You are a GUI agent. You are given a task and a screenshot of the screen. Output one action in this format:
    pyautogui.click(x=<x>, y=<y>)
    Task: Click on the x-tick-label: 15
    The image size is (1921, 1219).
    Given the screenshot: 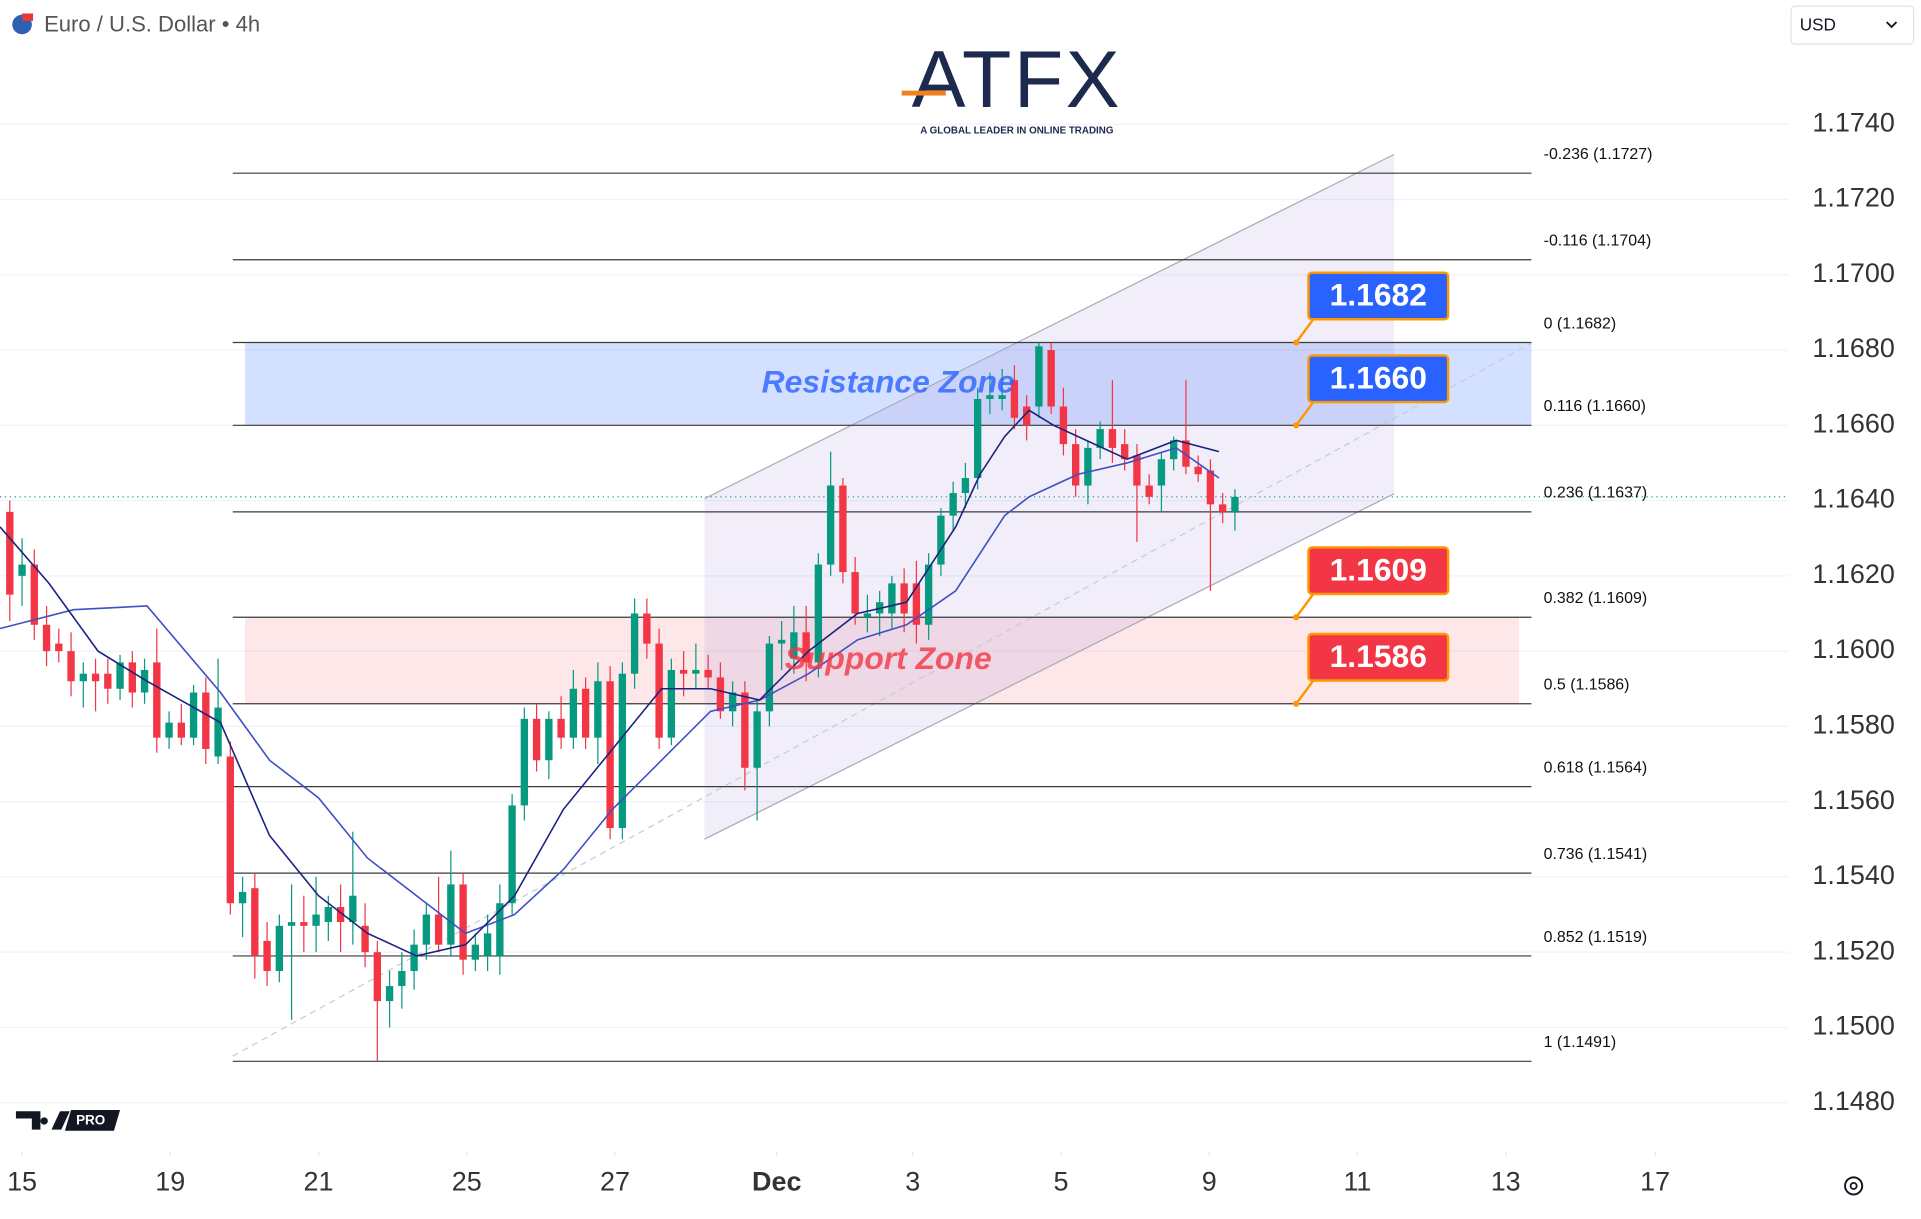 What is the action you would take?
    pyautogui.click(x=22, y=1182)
    